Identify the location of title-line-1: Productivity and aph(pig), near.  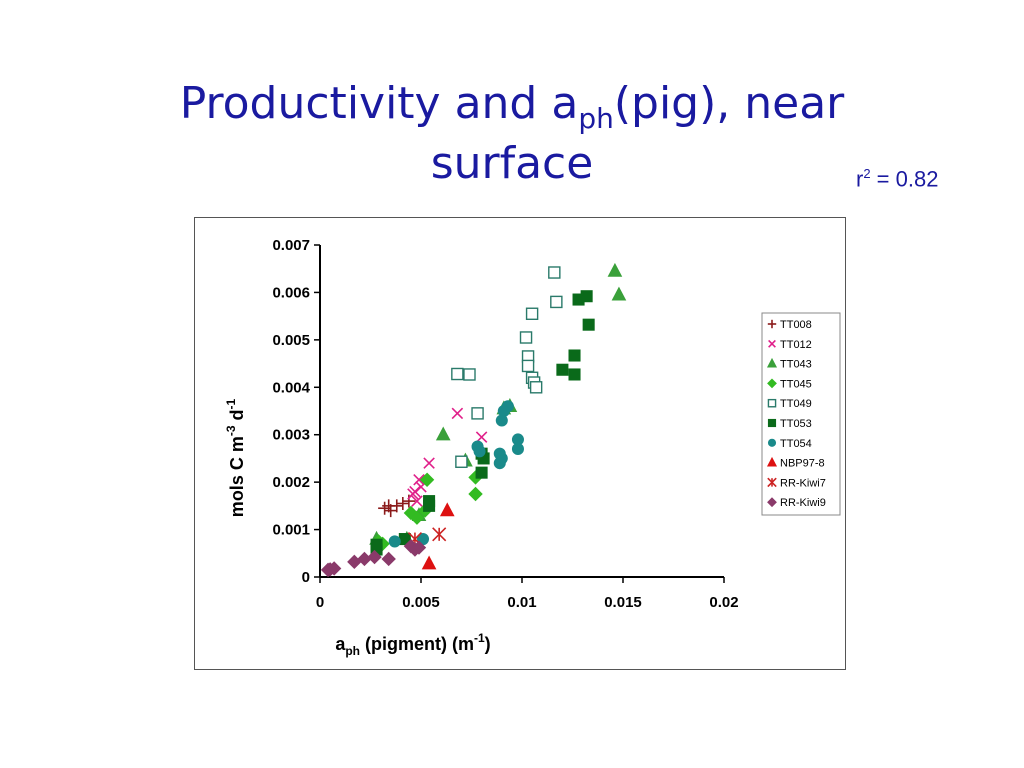
(512, 104).